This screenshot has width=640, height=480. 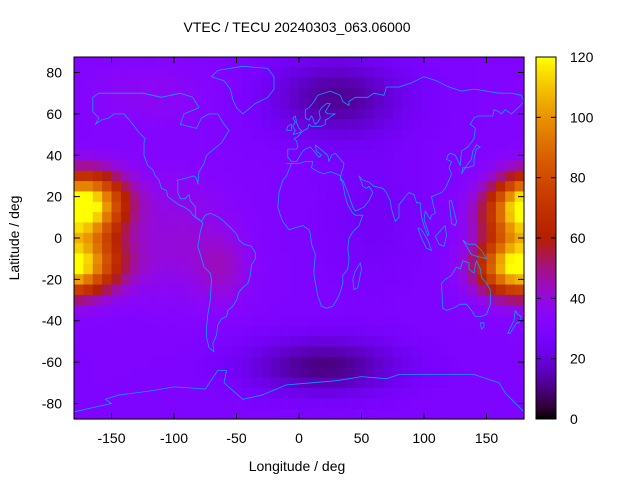 I want to click on colorbar-tick-label: 80, so click(x=578, y=178).